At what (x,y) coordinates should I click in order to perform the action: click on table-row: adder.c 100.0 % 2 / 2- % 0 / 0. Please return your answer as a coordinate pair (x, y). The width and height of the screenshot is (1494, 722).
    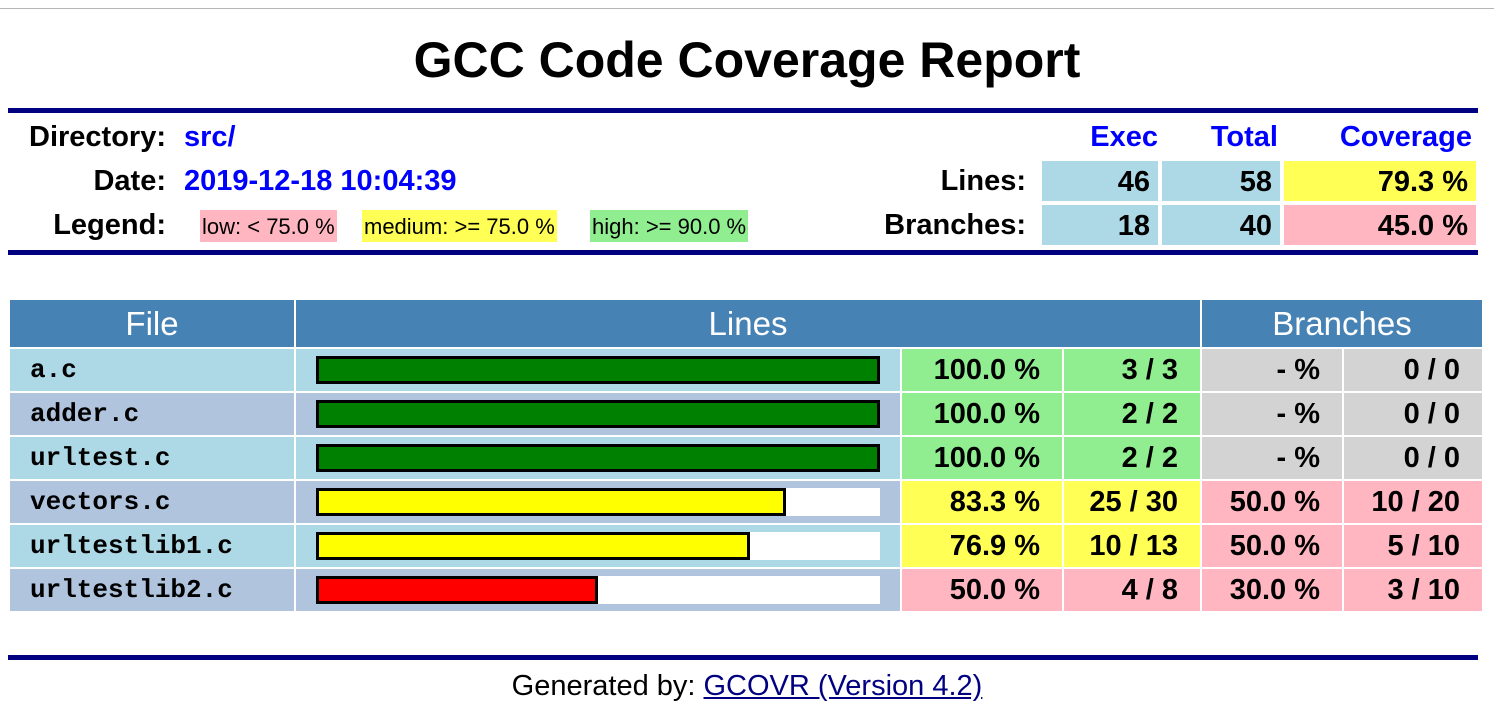
    Looking at the image, I should click on (746, 414).